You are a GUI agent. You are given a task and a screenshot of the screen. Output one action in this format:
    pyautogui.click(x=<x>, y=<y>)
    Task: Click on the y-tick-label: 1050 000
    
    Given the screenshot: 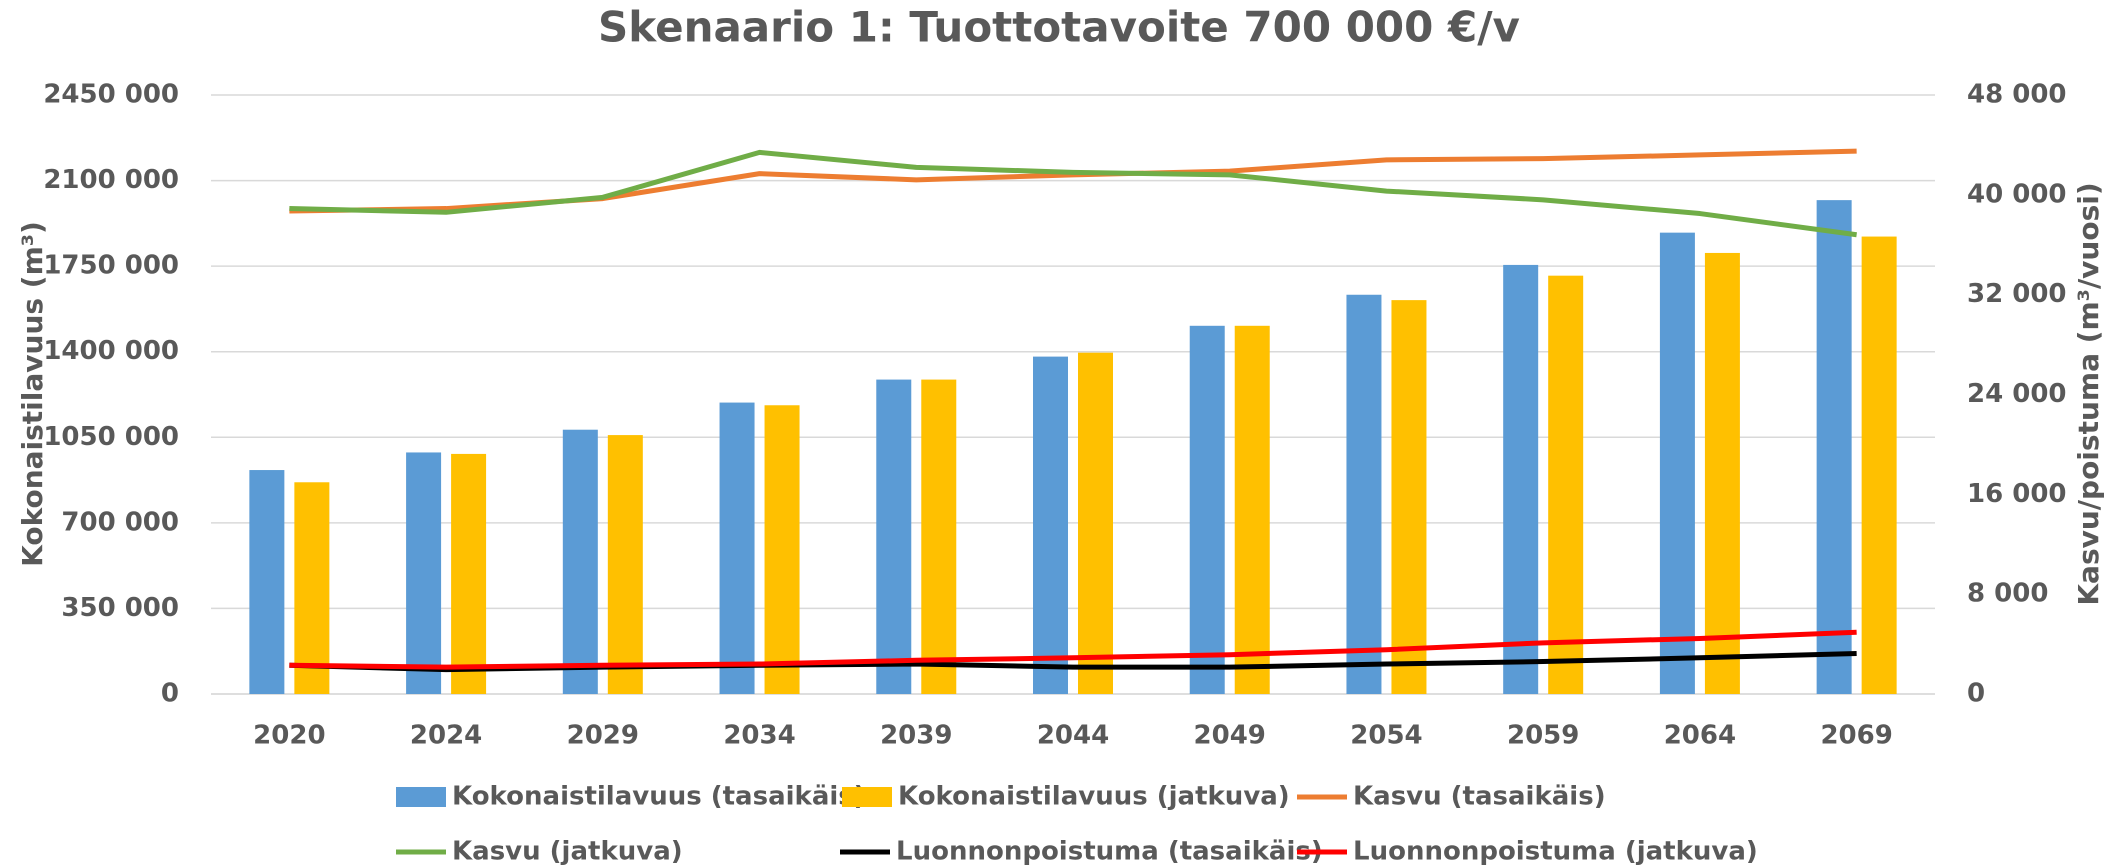 What is the action you would take?
    pyautogui.click(x=111, y=437)
    